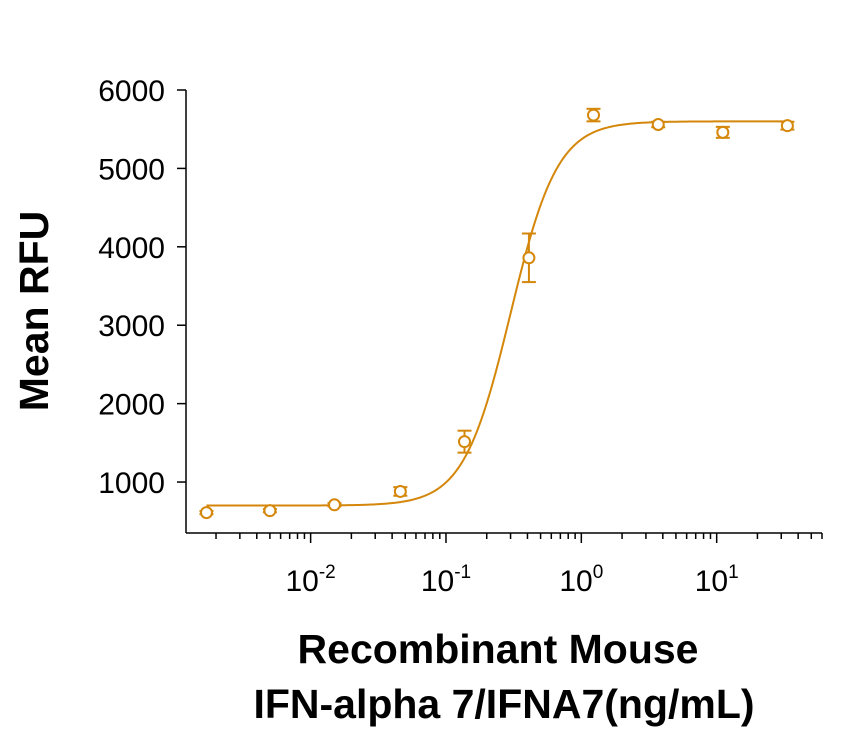 The width and height of the screenshot is (864, 736). I want to click on y-tick-label: 2000, so click(131, 405).